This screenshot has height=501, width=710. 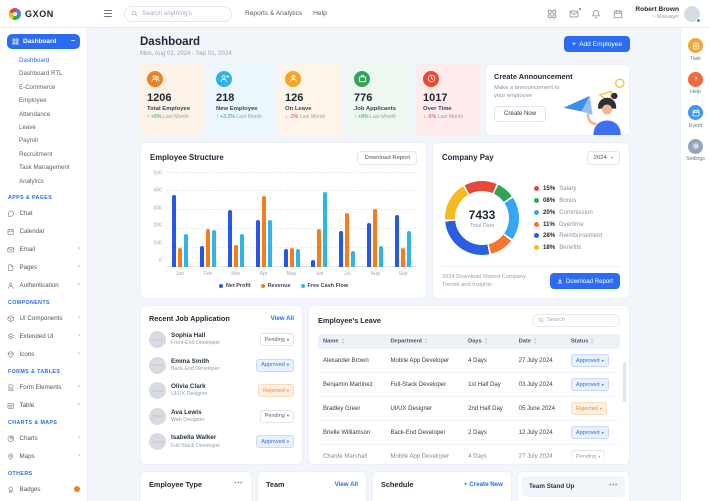 What do you see at coordinates (11, 490) in the screenshot?
I see `badge-icon` at bounding box center [11, 490].